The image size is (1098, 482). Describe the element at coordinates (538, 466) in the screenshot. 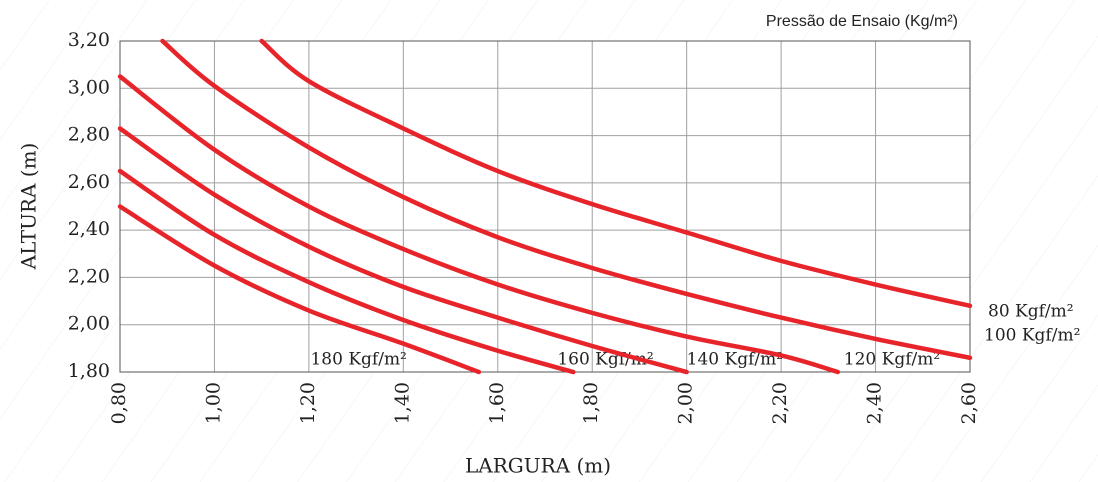

I see `x-axis-title: LARGURA (m)` at that location.